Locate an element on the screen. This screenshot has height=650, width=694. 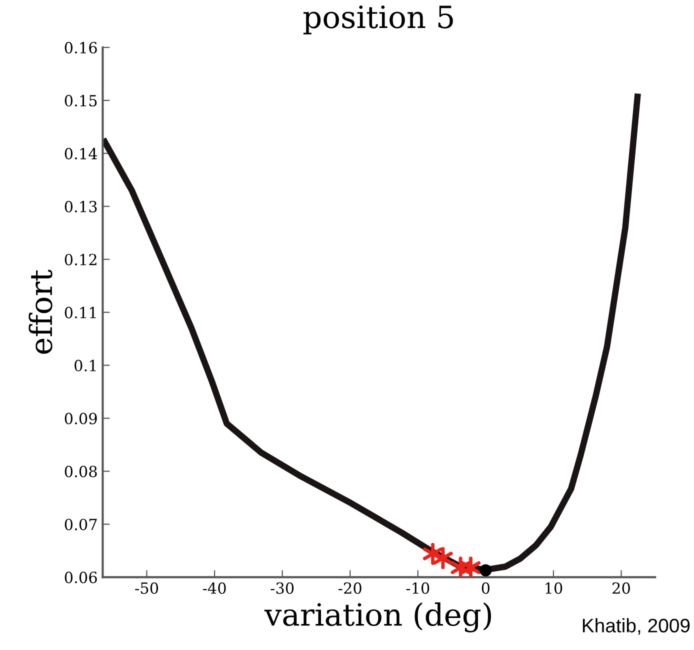
text: Khatib, 2009 is located at coordinates (636, 626).